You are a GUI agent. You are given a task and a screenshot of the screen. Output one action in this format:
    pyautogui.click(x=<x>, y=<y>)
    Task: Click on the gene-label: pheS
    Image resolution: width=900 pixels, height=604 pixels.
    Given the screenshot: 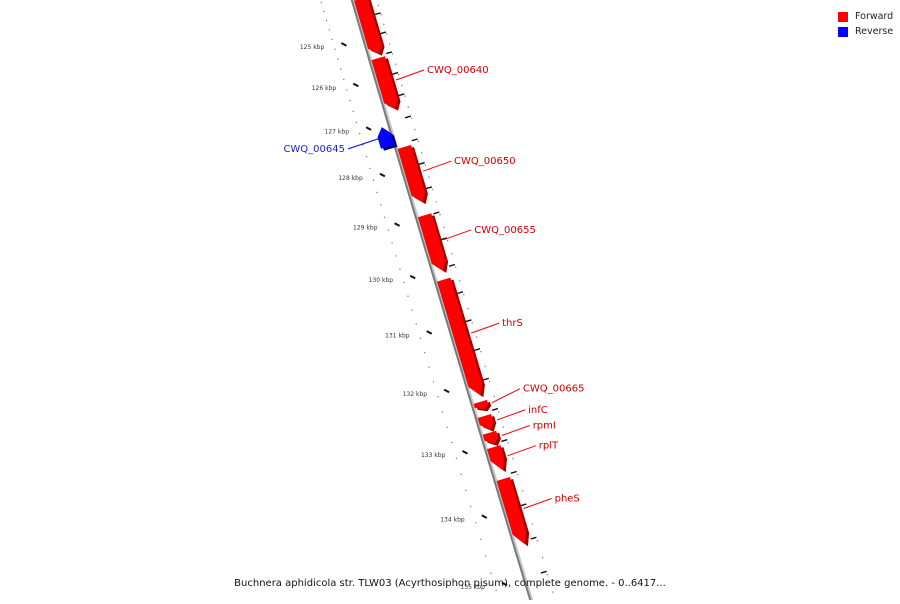 What is the action you would take?
    pyautogui.click(x=567, y=499)
    